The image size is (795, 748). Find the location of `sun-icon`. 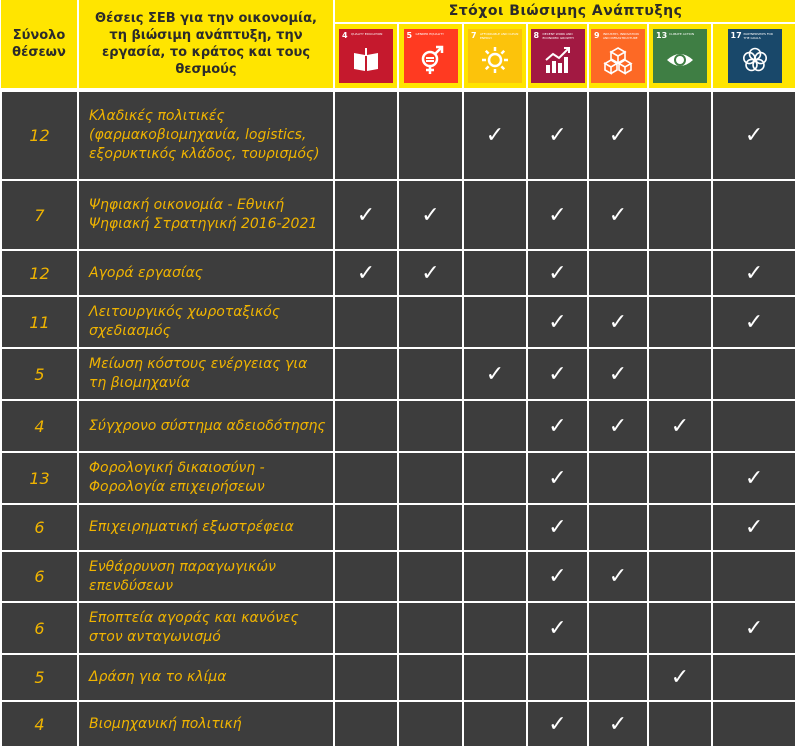

sun-icon is located at coordinates (495, 60).